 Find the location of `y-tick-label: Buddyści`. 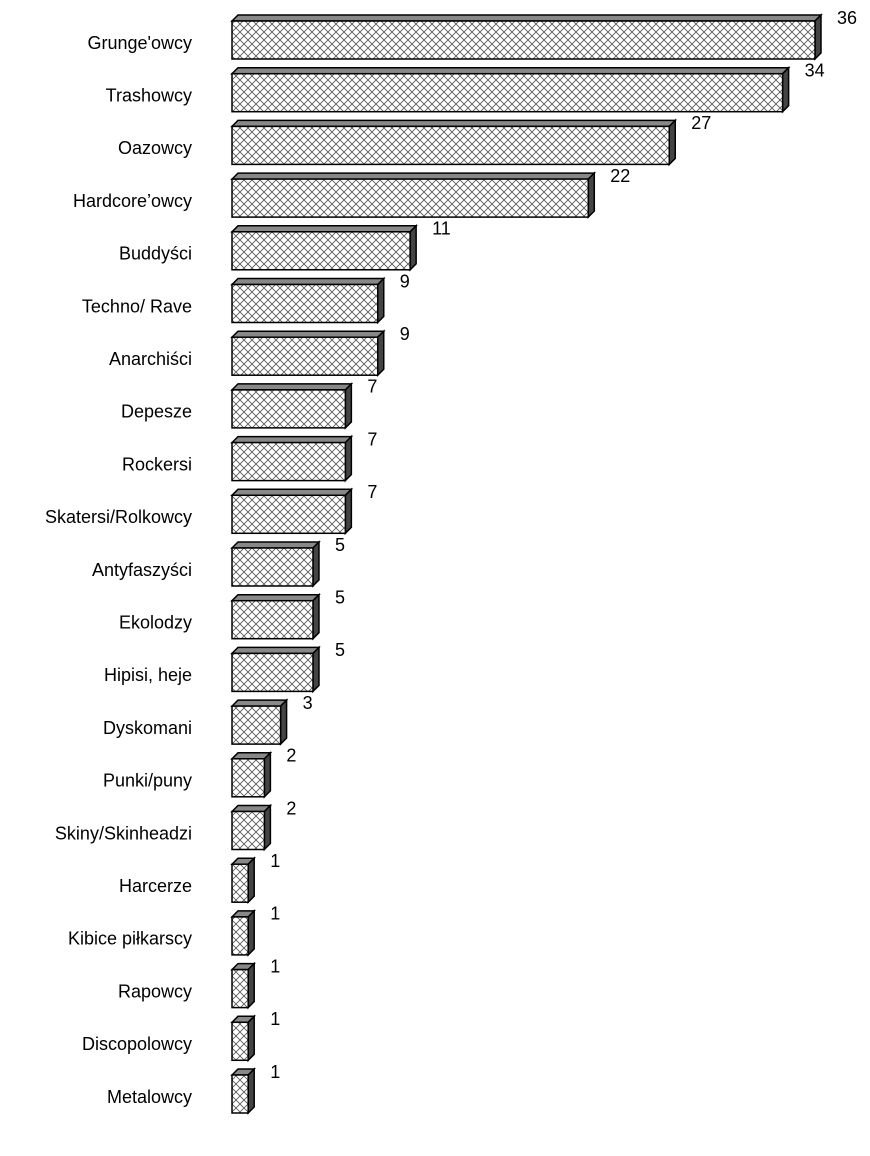

y-tick-label: Buddyści is located at coordinates (155, 254).